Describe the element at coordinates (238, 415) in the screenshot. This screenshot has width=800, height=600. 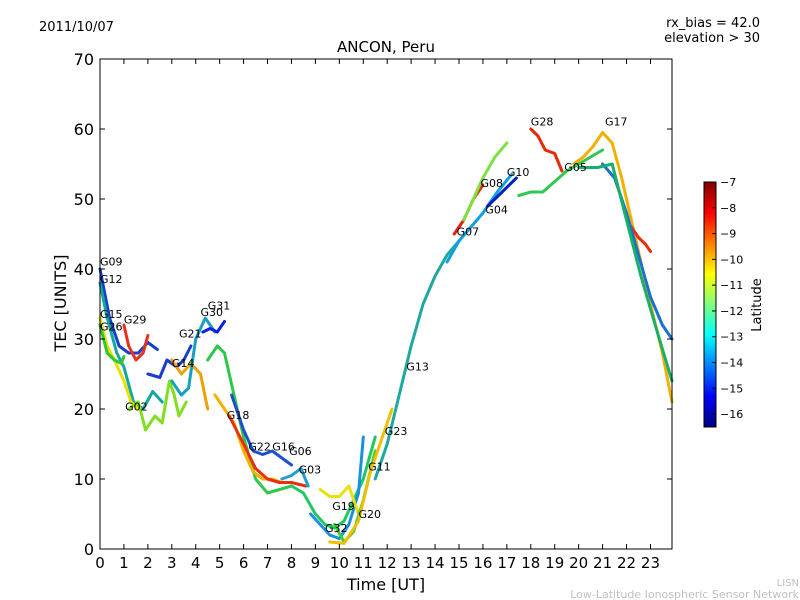
I see `satellite-label-g18: G18` at that location.